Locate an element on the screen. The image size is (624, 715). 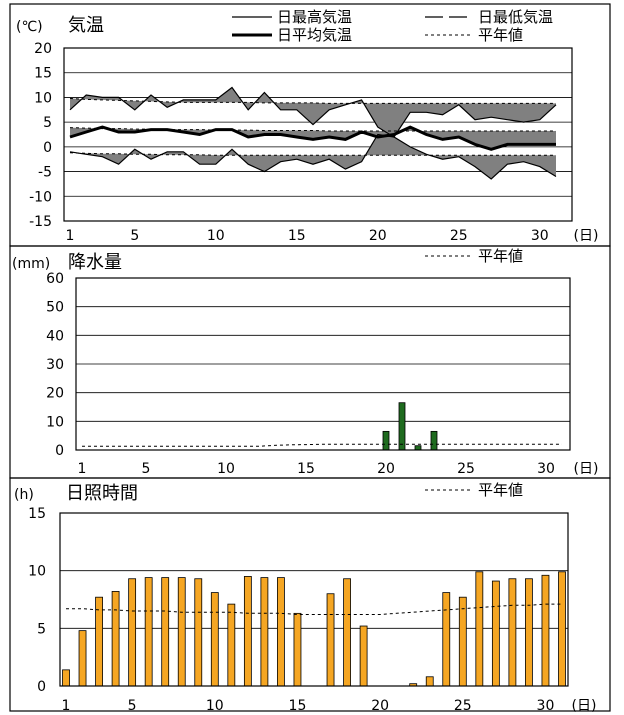
min-anomaly-fill is located at coordinates (313, 156).